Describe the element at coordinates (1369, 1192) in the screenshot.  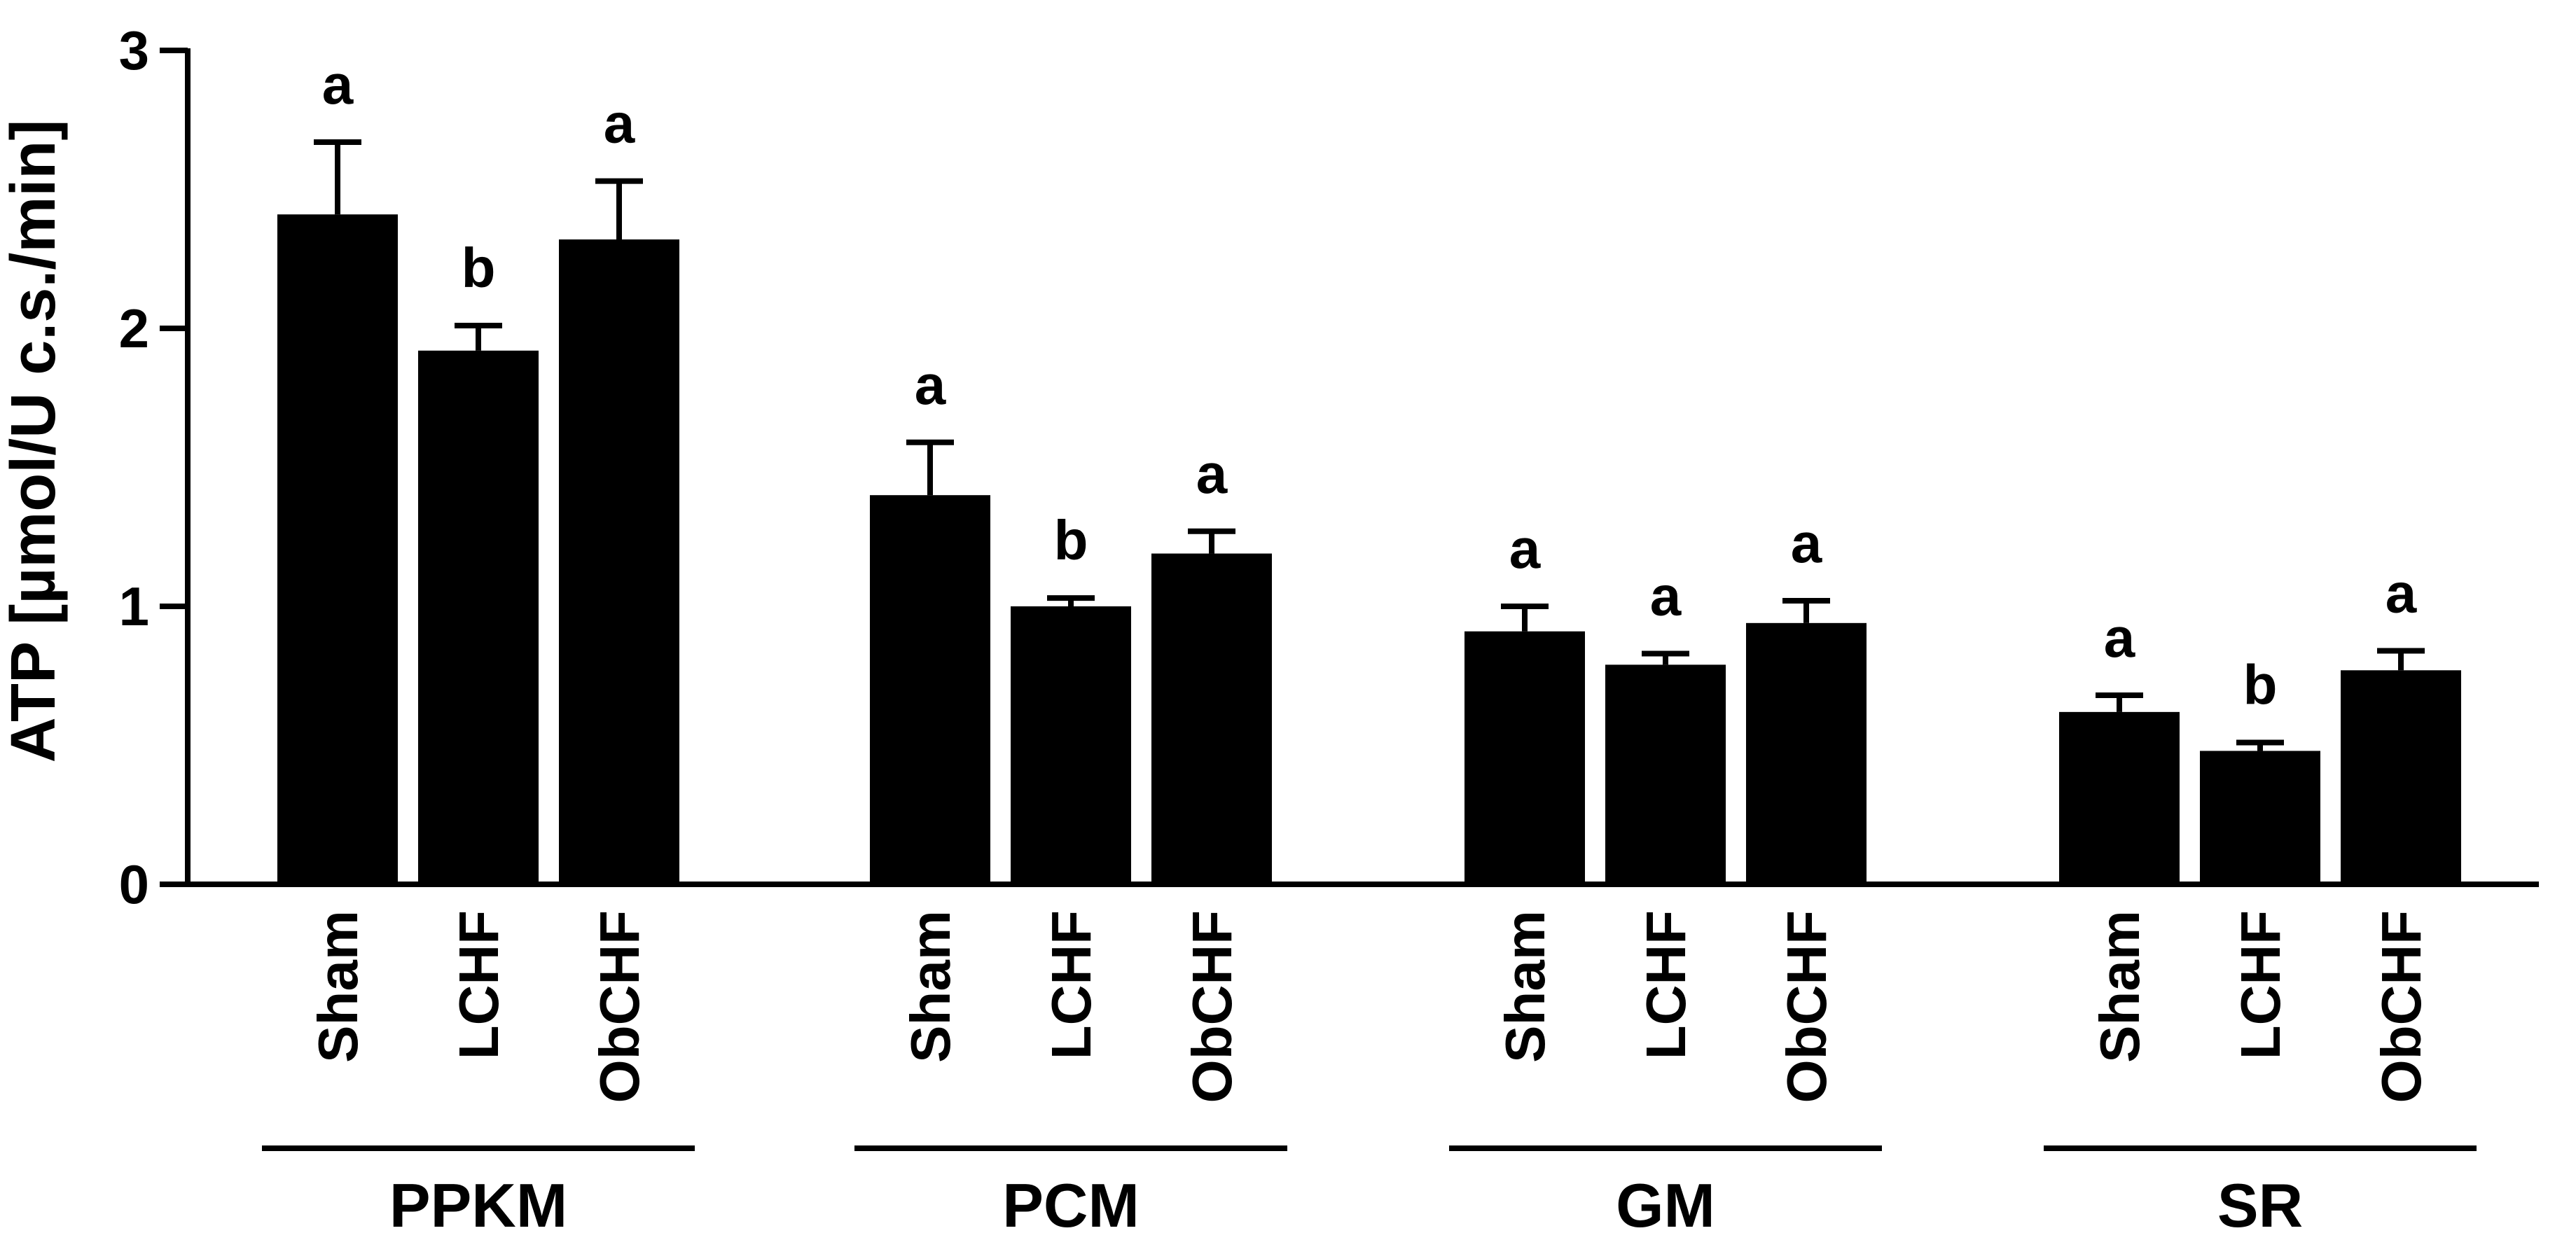
I see `group-labels: PPKM PCM GM SR` at that location.